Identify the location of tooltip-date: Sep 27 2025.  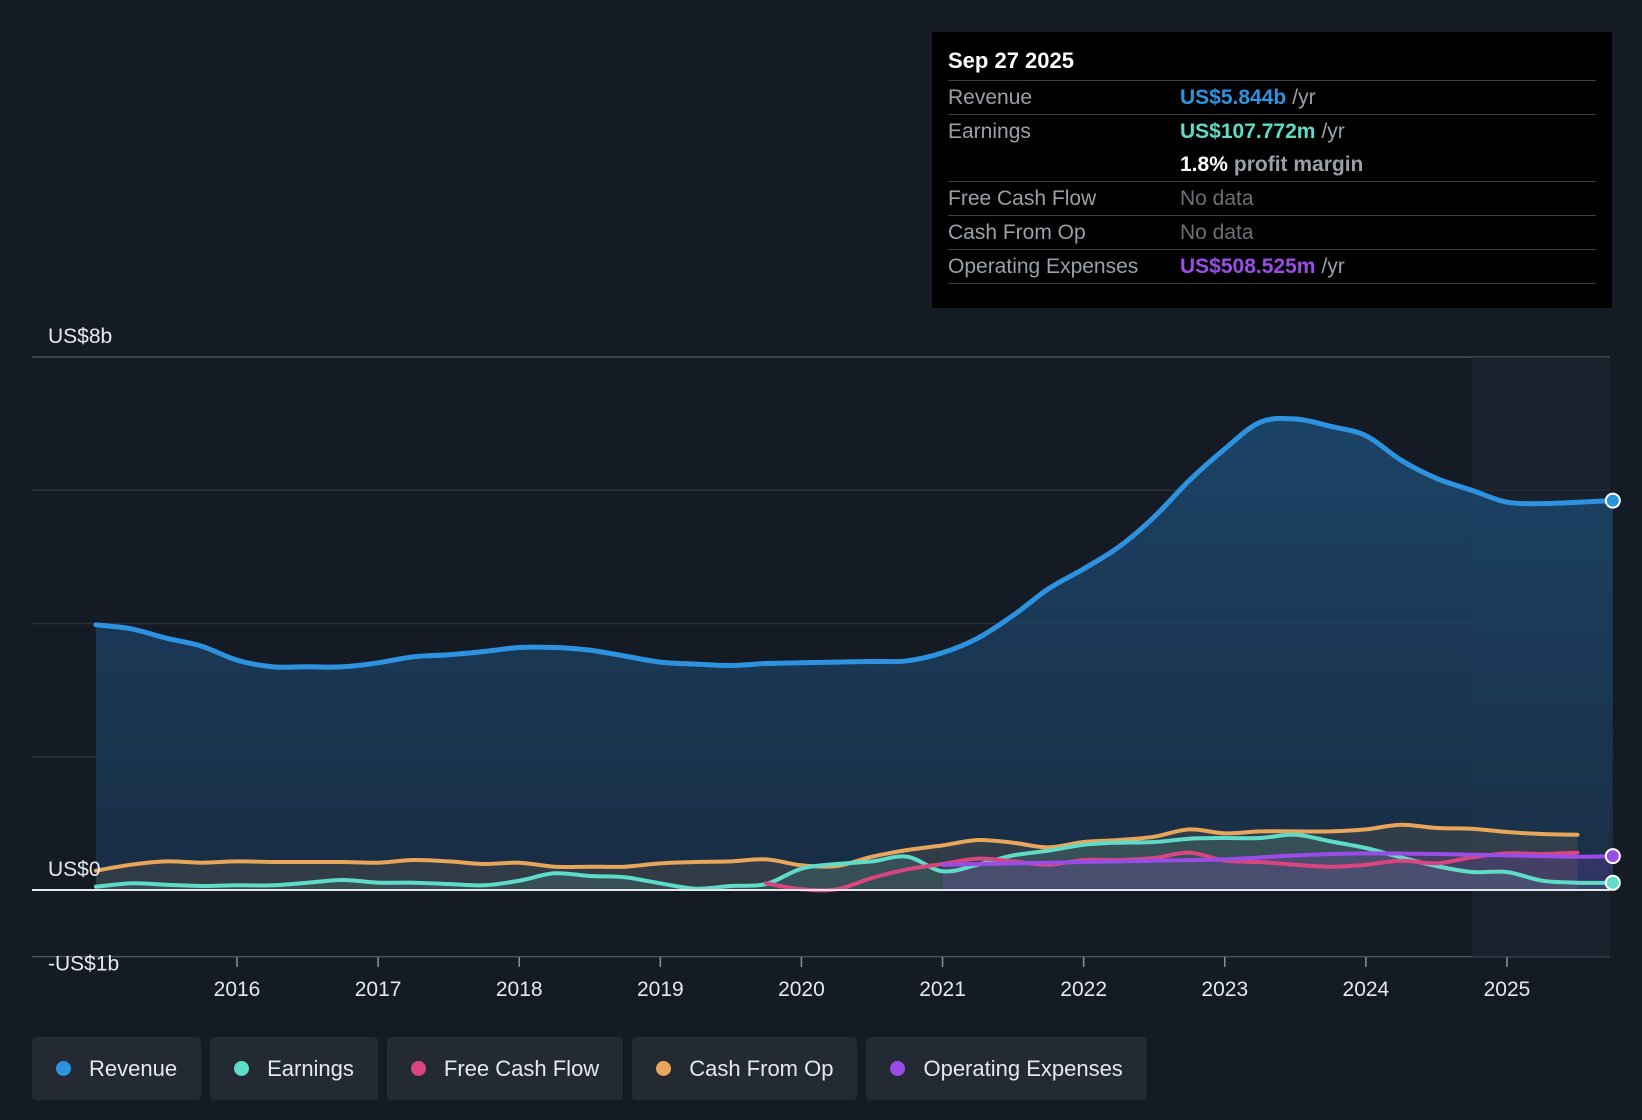
(1011, 60).